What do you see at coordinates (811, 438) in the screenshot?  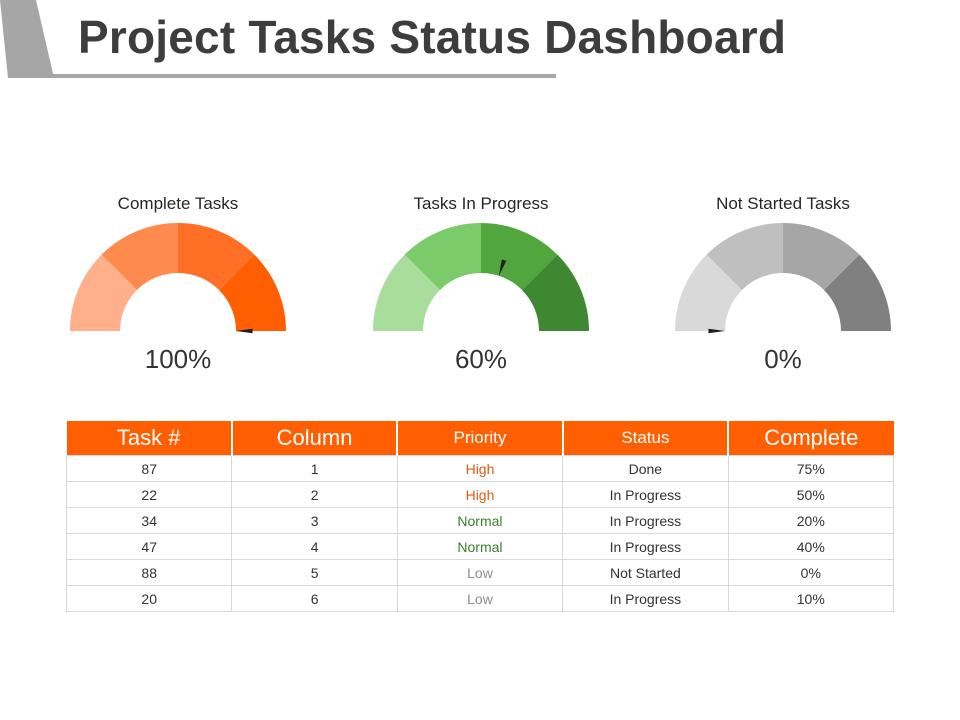 I see `column-header-complete: Complete` at bounding box center [811, 438].